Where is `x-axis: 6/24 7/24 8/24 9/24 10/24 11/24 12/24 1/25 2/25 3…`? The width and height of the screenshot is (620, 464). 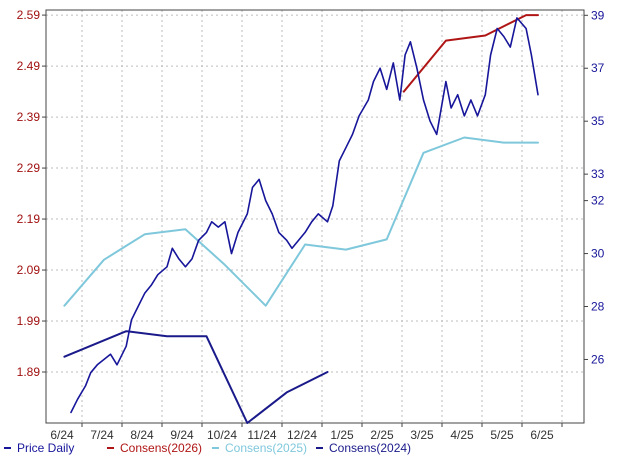
x-axis: 6/24 7/24 8/24 9/24 10/24 11/24 12/24 1/25 2/25 3… is located at coordinates (306, 432).